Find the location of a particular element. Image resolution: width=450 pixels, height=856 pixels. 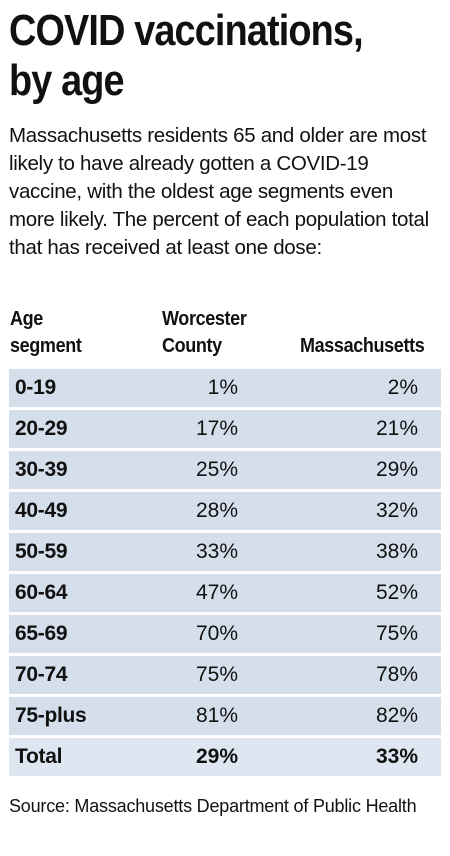

table-row: 30-39 25% 29% is located at coordinates (225, 470).